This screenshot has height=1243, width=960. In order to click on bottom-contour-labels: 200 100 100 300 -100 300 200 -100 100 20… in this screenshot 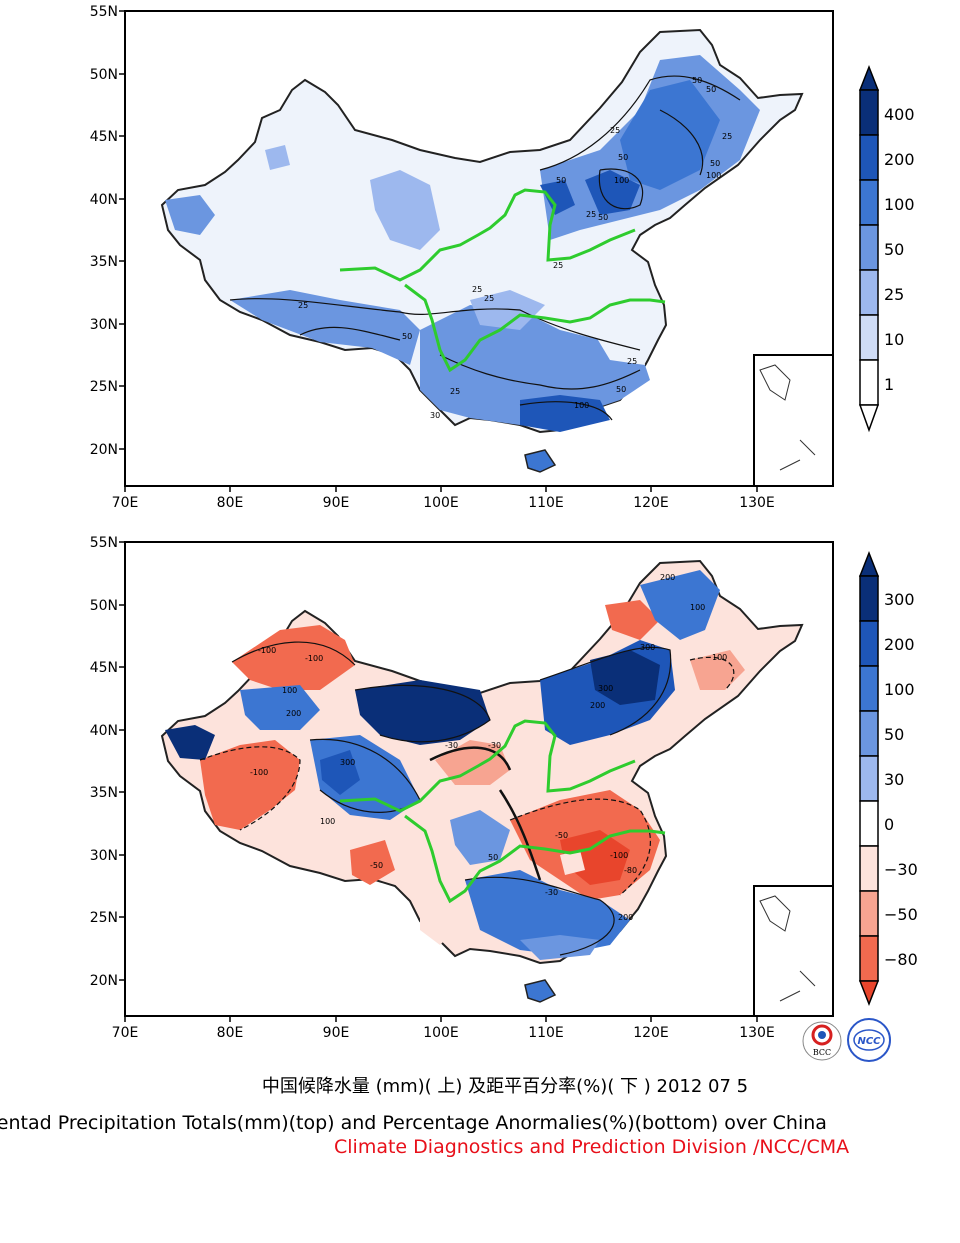, I will do `click(488, 747)`.